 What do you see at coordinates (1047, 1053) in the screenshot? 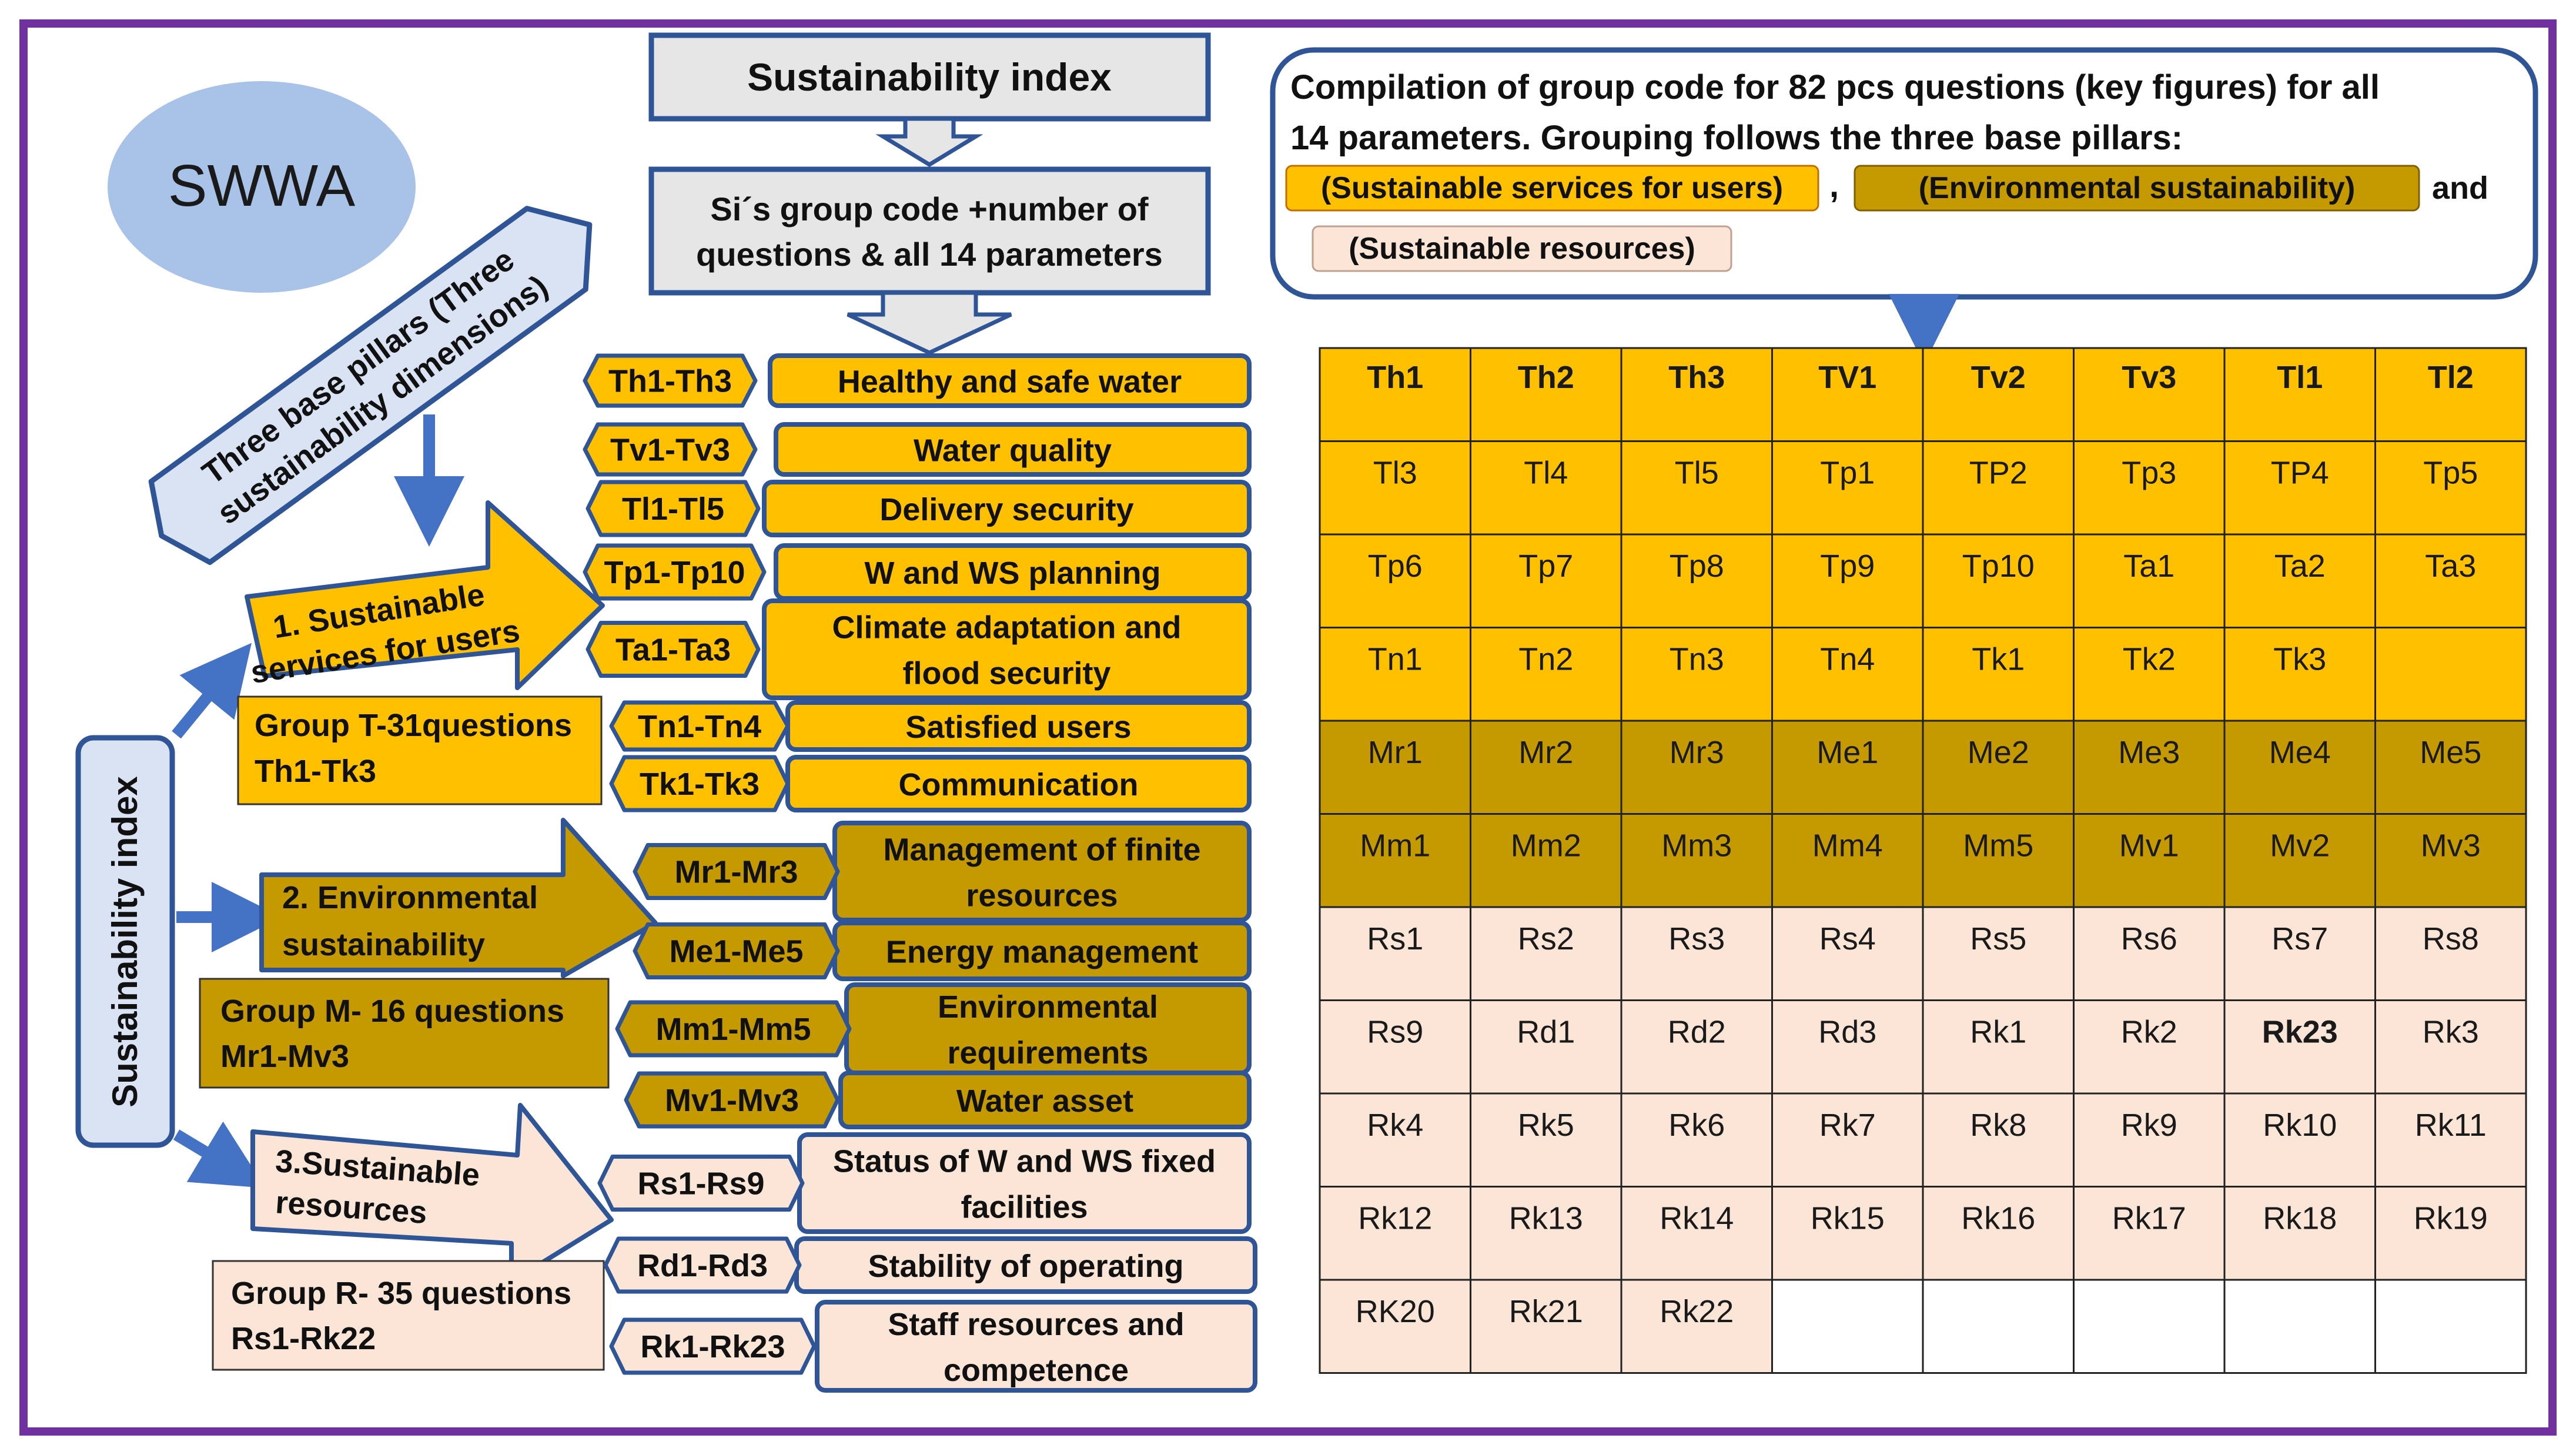
I see `parameter-name: requirements` at bounding box center [1047, 1053].